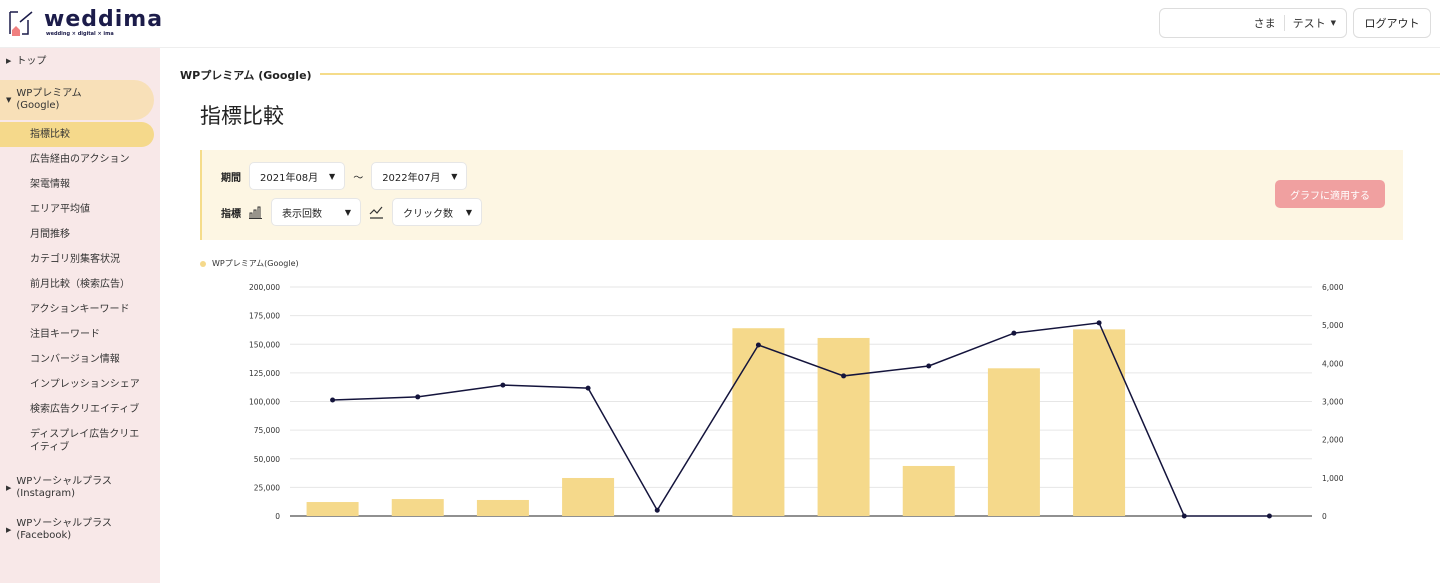 This screenshot has height=583, width=1440. I want to click on y-left-tick-label: 50,000, so click(267, 459).